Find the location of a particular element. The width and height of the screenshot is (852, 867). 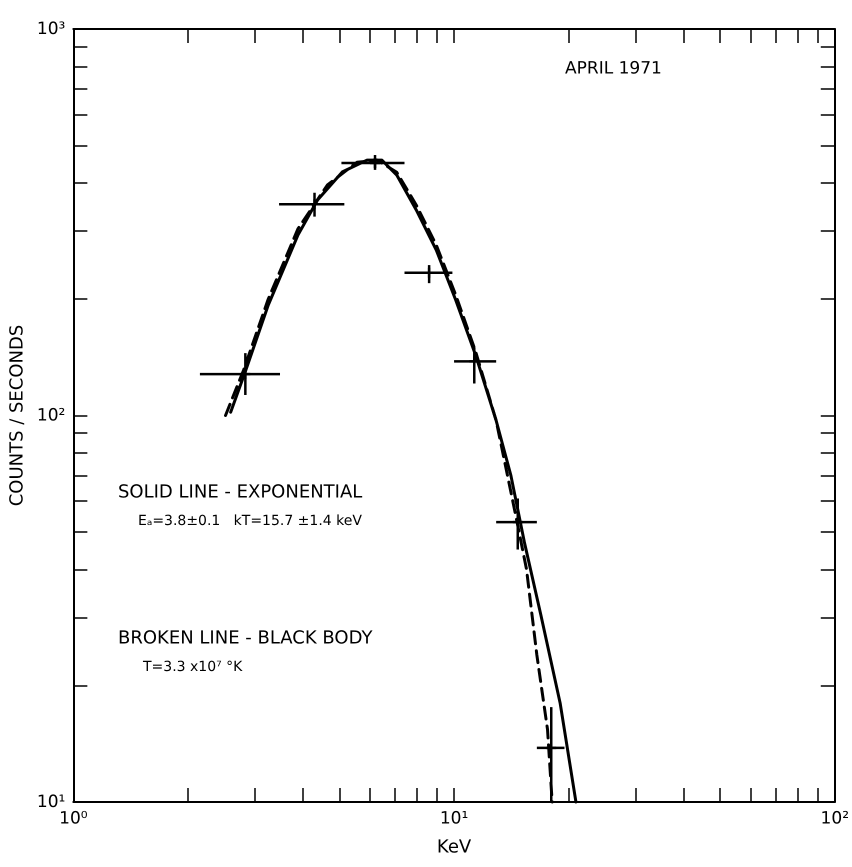

y-tick-label: 10² is located at coordinates (51, 416).